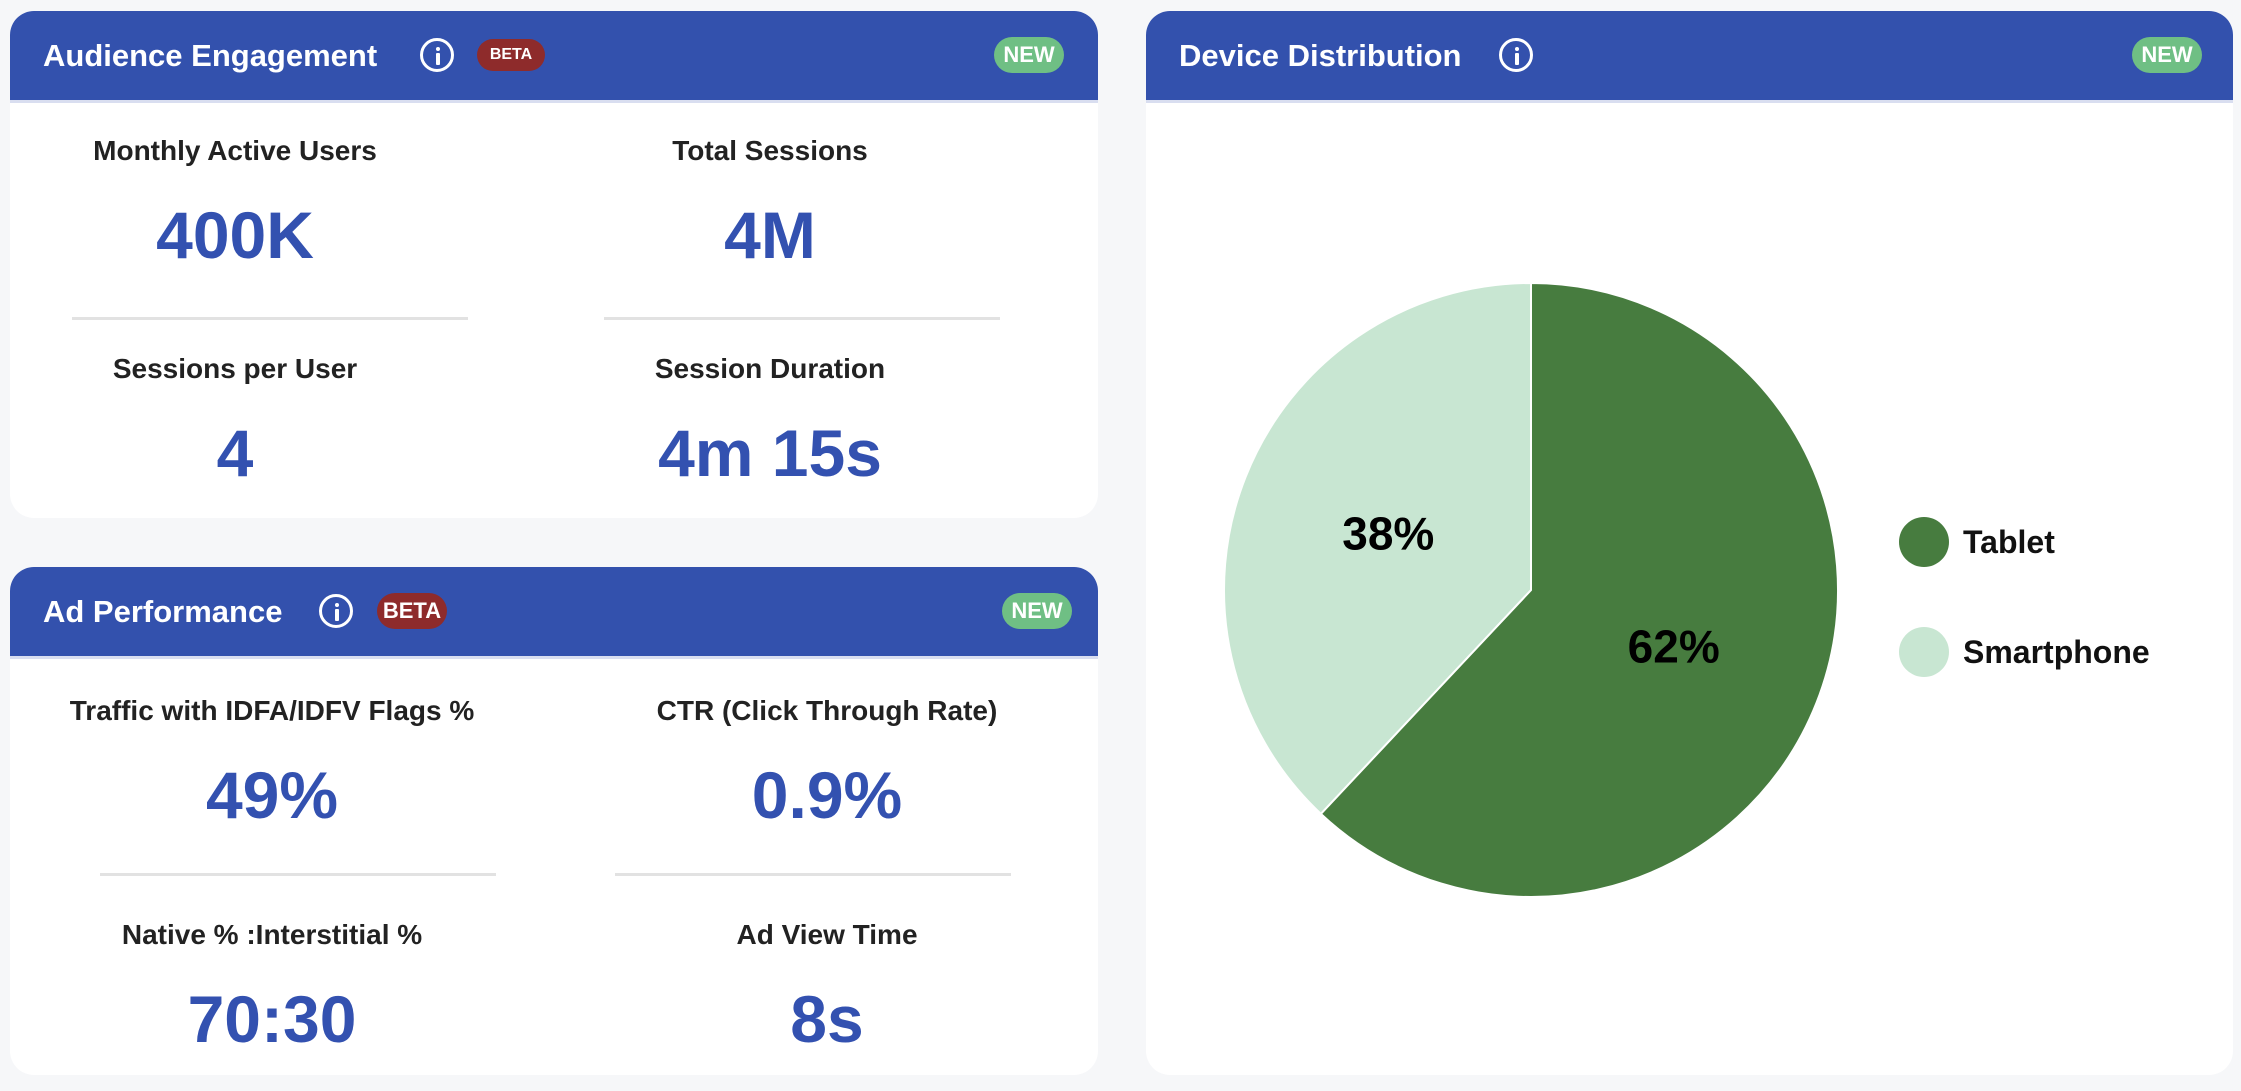  Describe the element at coordinates (827, 795) in the screenshot. I see `stat-value: 0.9%` at that location.